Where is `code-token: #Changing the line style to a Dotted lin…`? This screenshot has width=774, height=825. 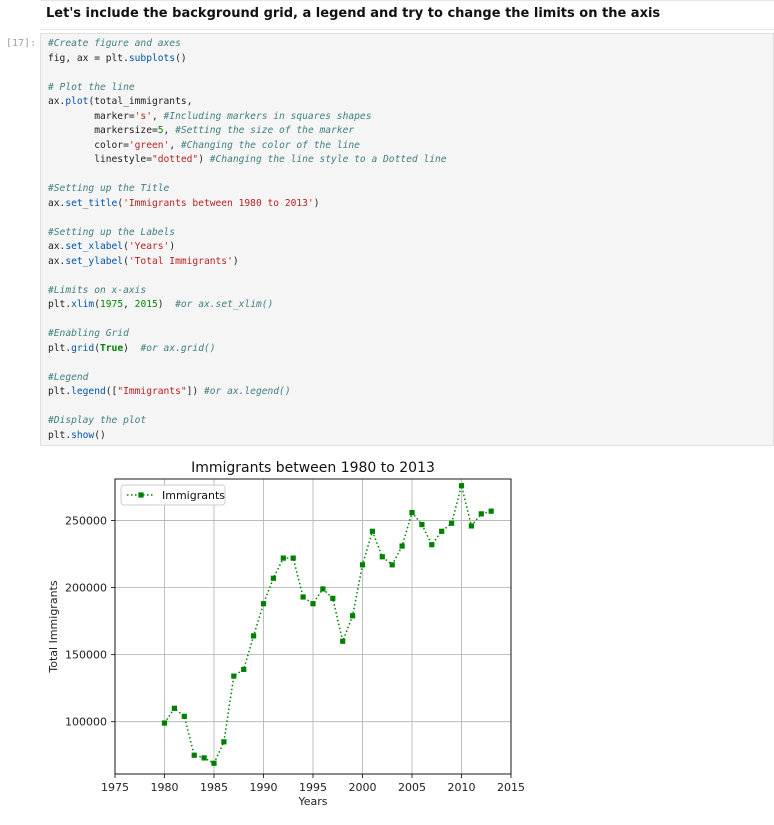 code-token: #Changing the line style to a Dotted lin… is located at coordinates (328, 159).